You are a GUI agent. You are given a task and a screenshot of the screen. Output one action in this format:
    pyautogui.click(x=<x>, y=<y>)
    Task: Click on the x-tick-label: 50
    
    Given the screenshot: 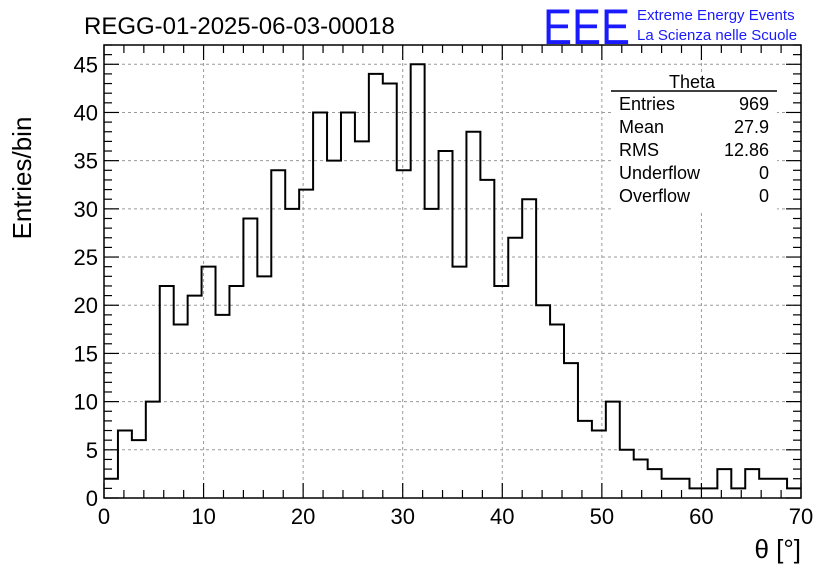 What is the action you would take?
    pyautogui.click(x=602, y=516)
    